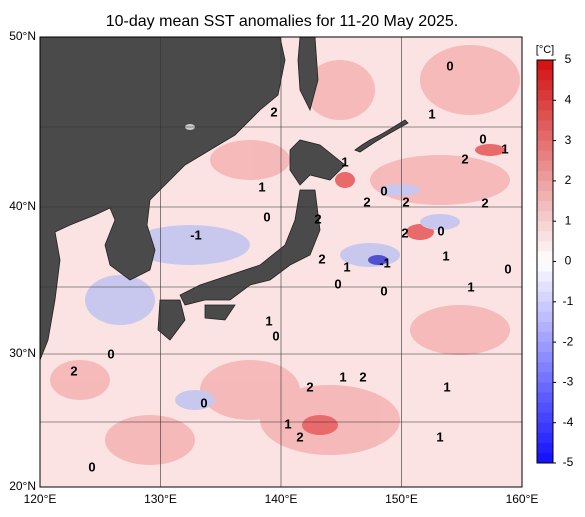 Image resolution: width=585 pixels, height=517 pixels. Describe the element at coordinates (568, 220) in the screenshot. I see `colorbar-tick-label: 1` at that location.